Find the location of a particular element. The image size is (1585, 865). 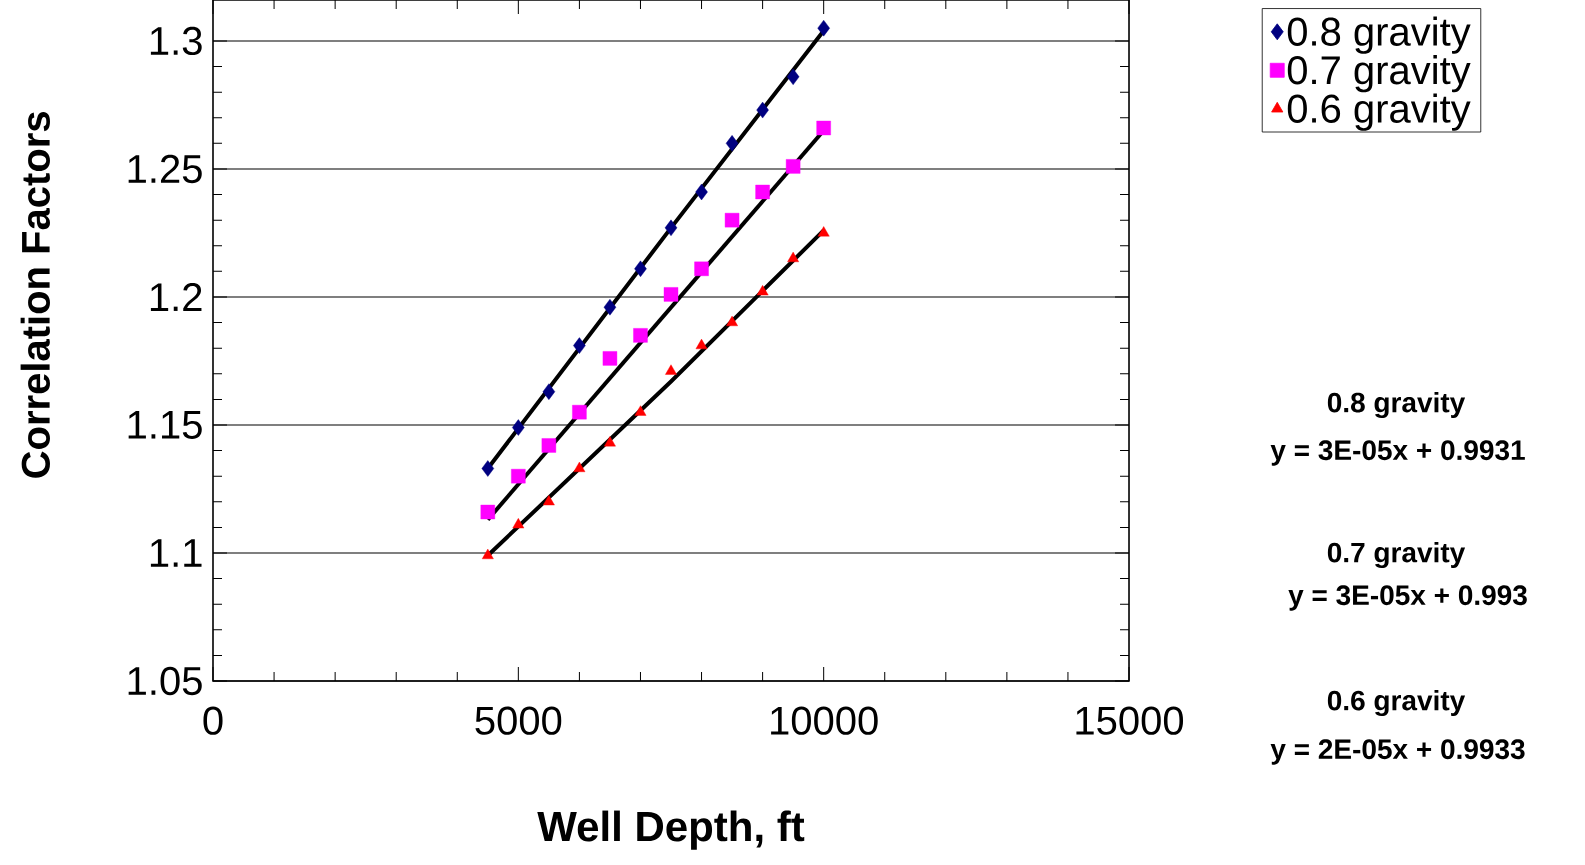

x-tick-label: 15000 is located at coordinates (1130, 720).